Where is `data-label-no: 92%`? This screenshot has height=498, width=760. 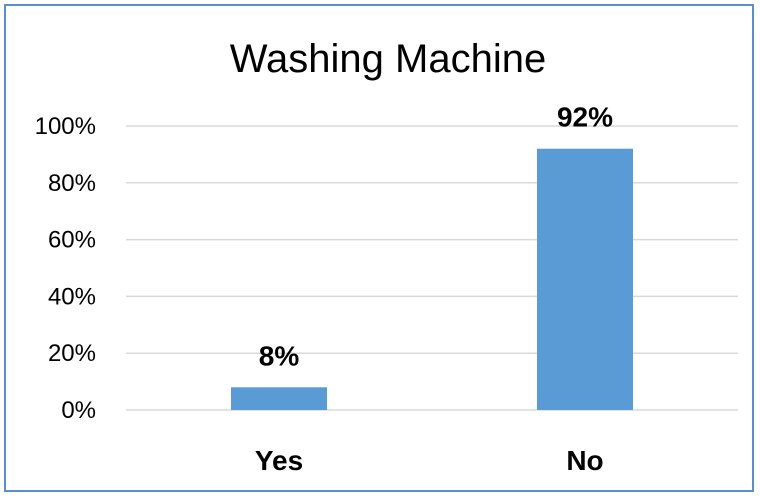
data-label-no: 92% is located at coordinates (585, 117).